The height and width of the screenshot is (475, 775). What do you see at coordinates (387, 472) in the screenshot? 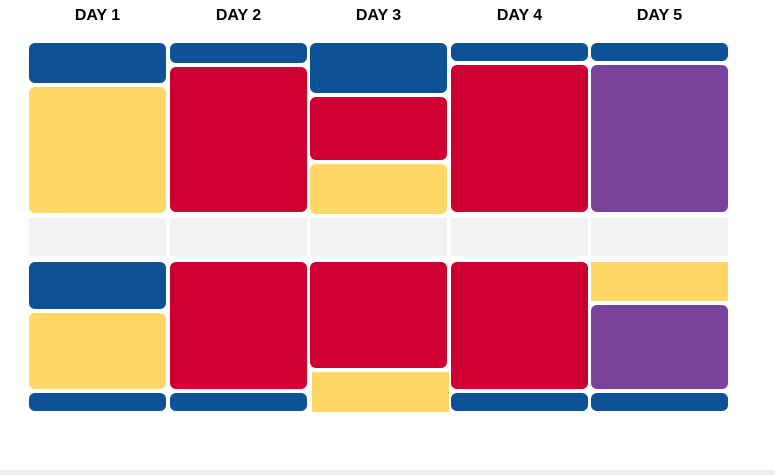
I see `bottom-edge` at bounding box center [387, 472].